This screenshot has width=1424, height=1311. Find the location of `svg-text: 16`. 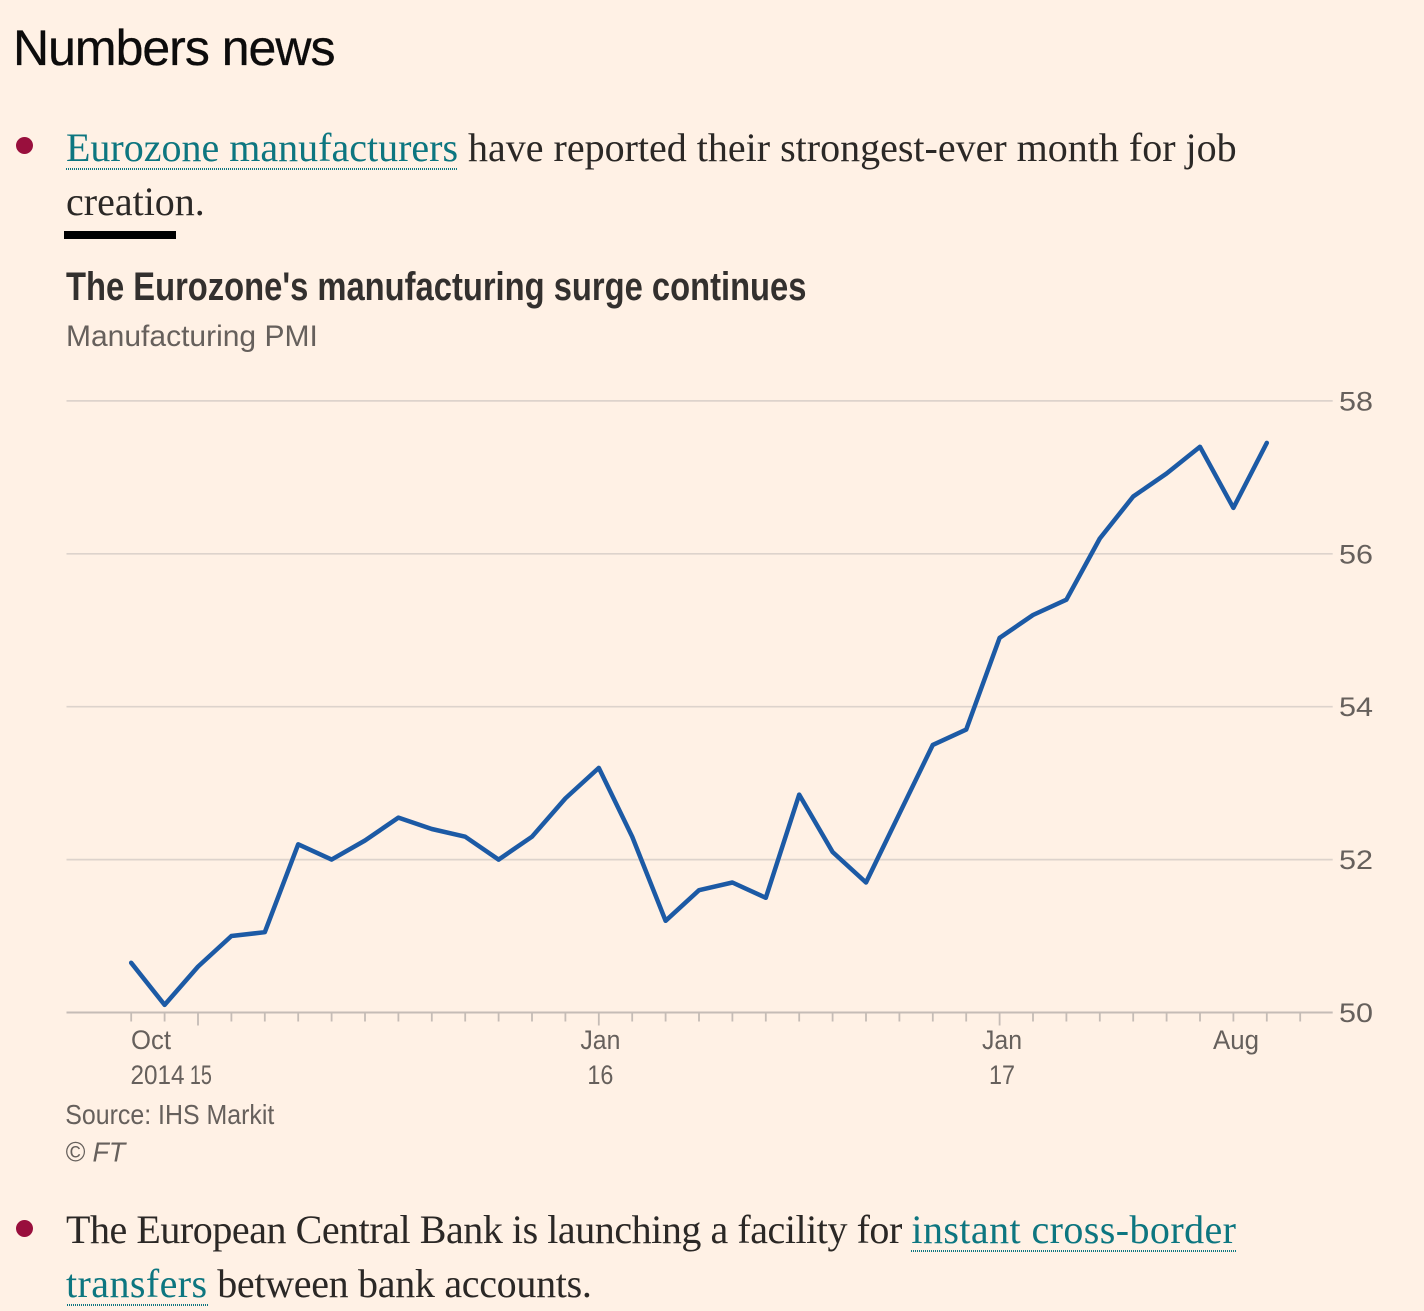

svg-text: 16 is located at coordinates (600, 1075).